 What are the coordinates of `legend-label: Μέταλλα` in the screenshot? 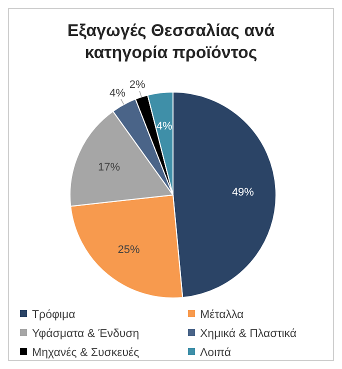 It's located at (222, 315).